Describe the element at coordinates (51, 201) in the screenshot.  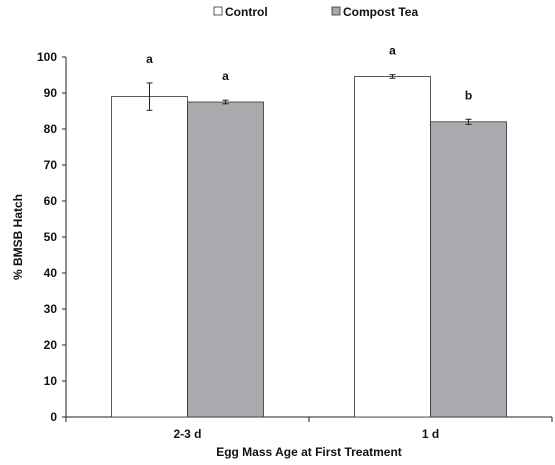
I see `y-tick-label: 60` at that location.